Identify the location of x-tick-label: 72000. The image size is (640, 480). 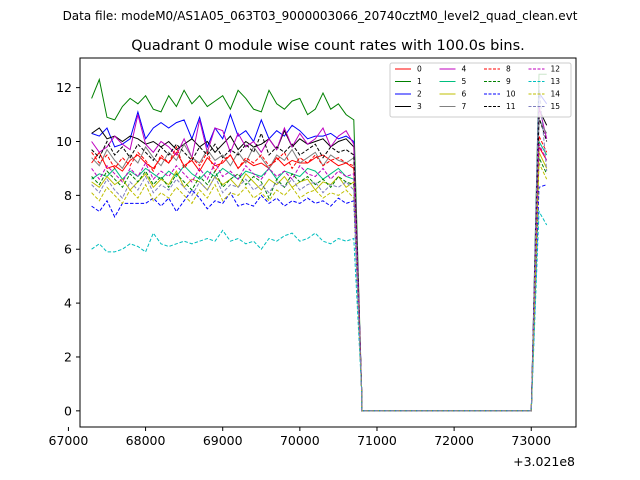
(454, 440).